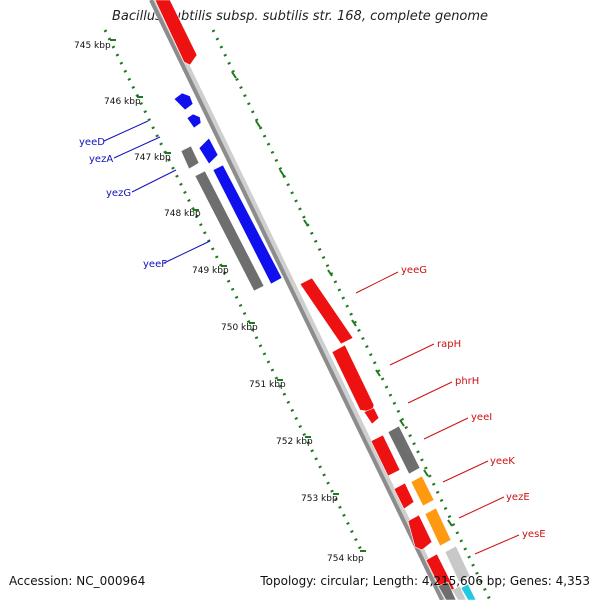  I want to click on gene-label-yeeD: yeeD, so click(92, 142).